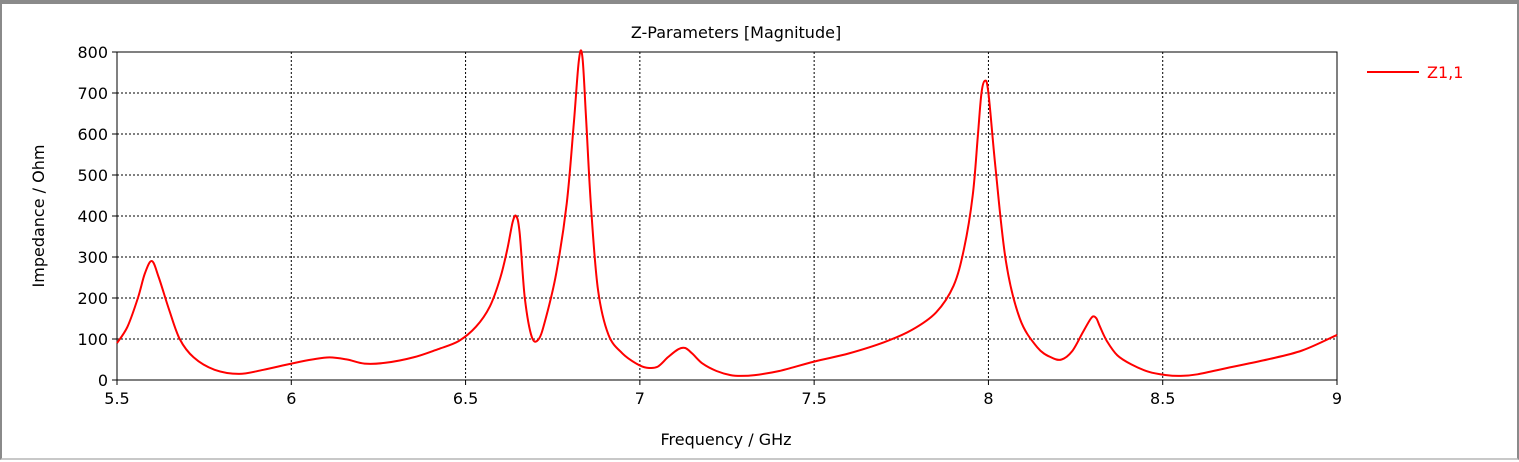 The width and height of the screenshot is (1519, 462). What do you see at coordinates (1445, 72) in the screenshot?
I see `legend-label-z11: Z1,1` at bounding box center [1445, 72].